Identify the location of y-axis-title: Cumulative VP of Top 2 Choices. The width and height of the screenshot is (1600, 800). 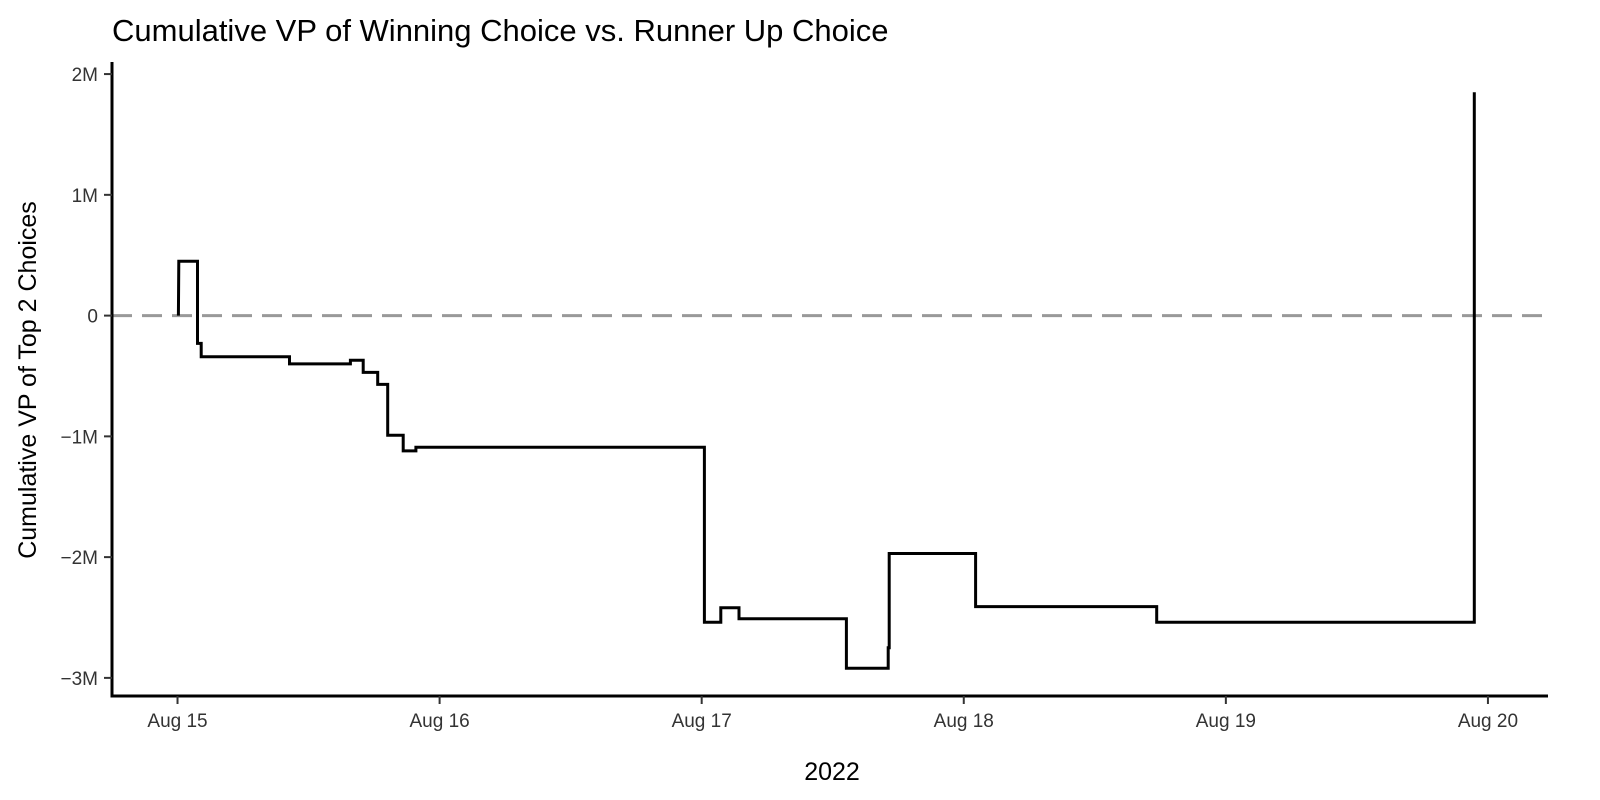
(28, 380).